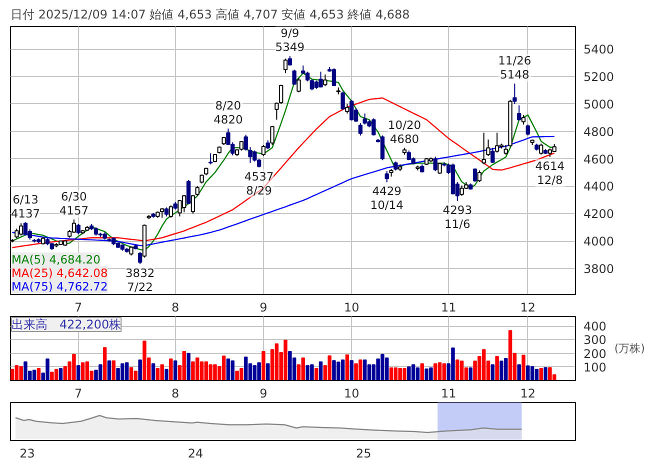 The width and height of the screenshot is (653, 470). I want to click on y-axis-title: (万株), so click(629, 348).